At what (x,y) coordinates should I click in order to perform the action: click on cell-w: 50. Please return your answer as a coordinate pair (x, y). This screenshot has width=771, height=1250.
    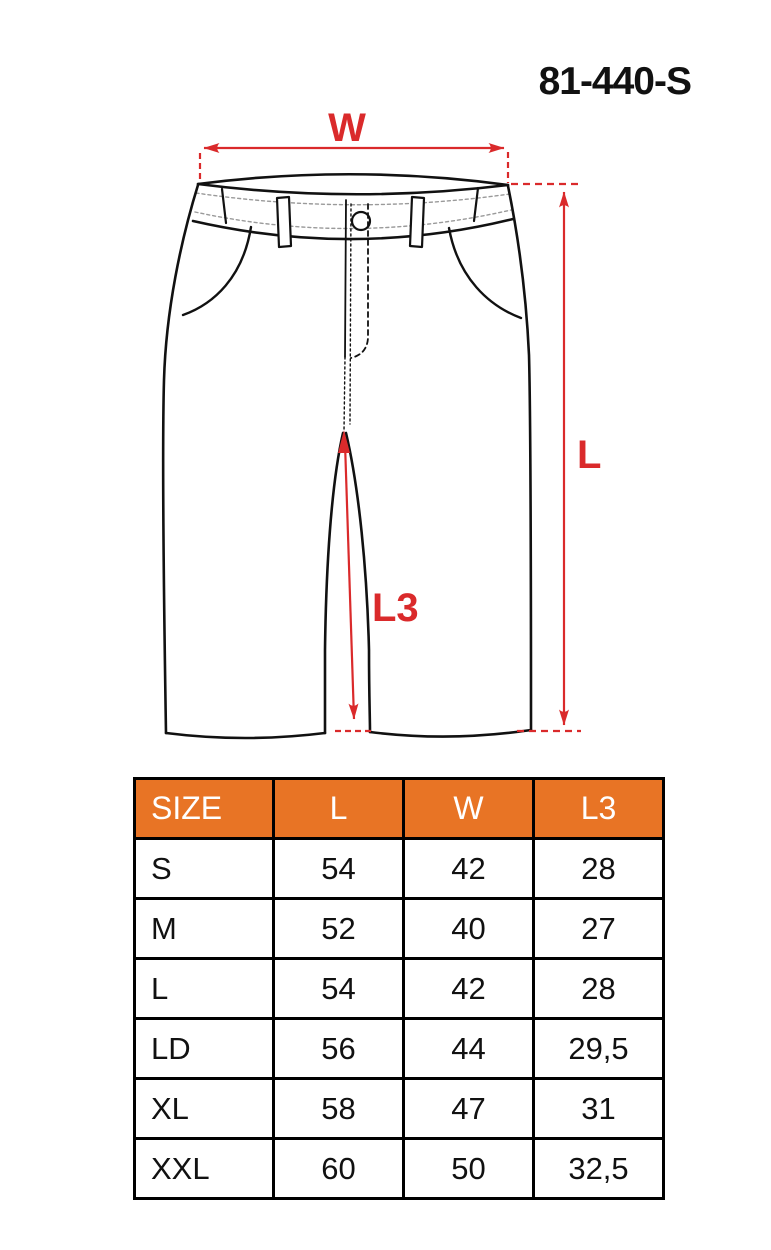
    Looking at the image, I should click on (468, 1168).